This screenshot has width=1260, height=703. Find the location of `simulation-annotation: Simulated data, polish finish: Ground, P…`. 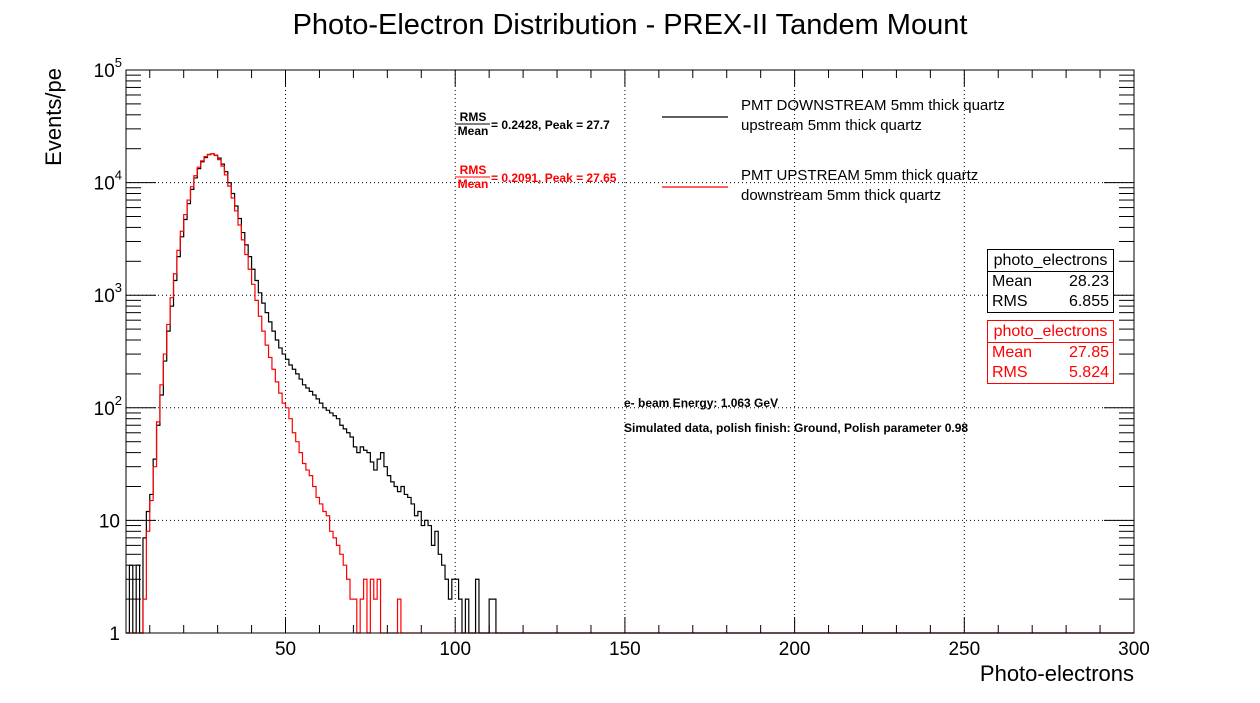

simulation-annotation: Simulated data, polish finish: Ground, P… is located at coordinates (796, 428).